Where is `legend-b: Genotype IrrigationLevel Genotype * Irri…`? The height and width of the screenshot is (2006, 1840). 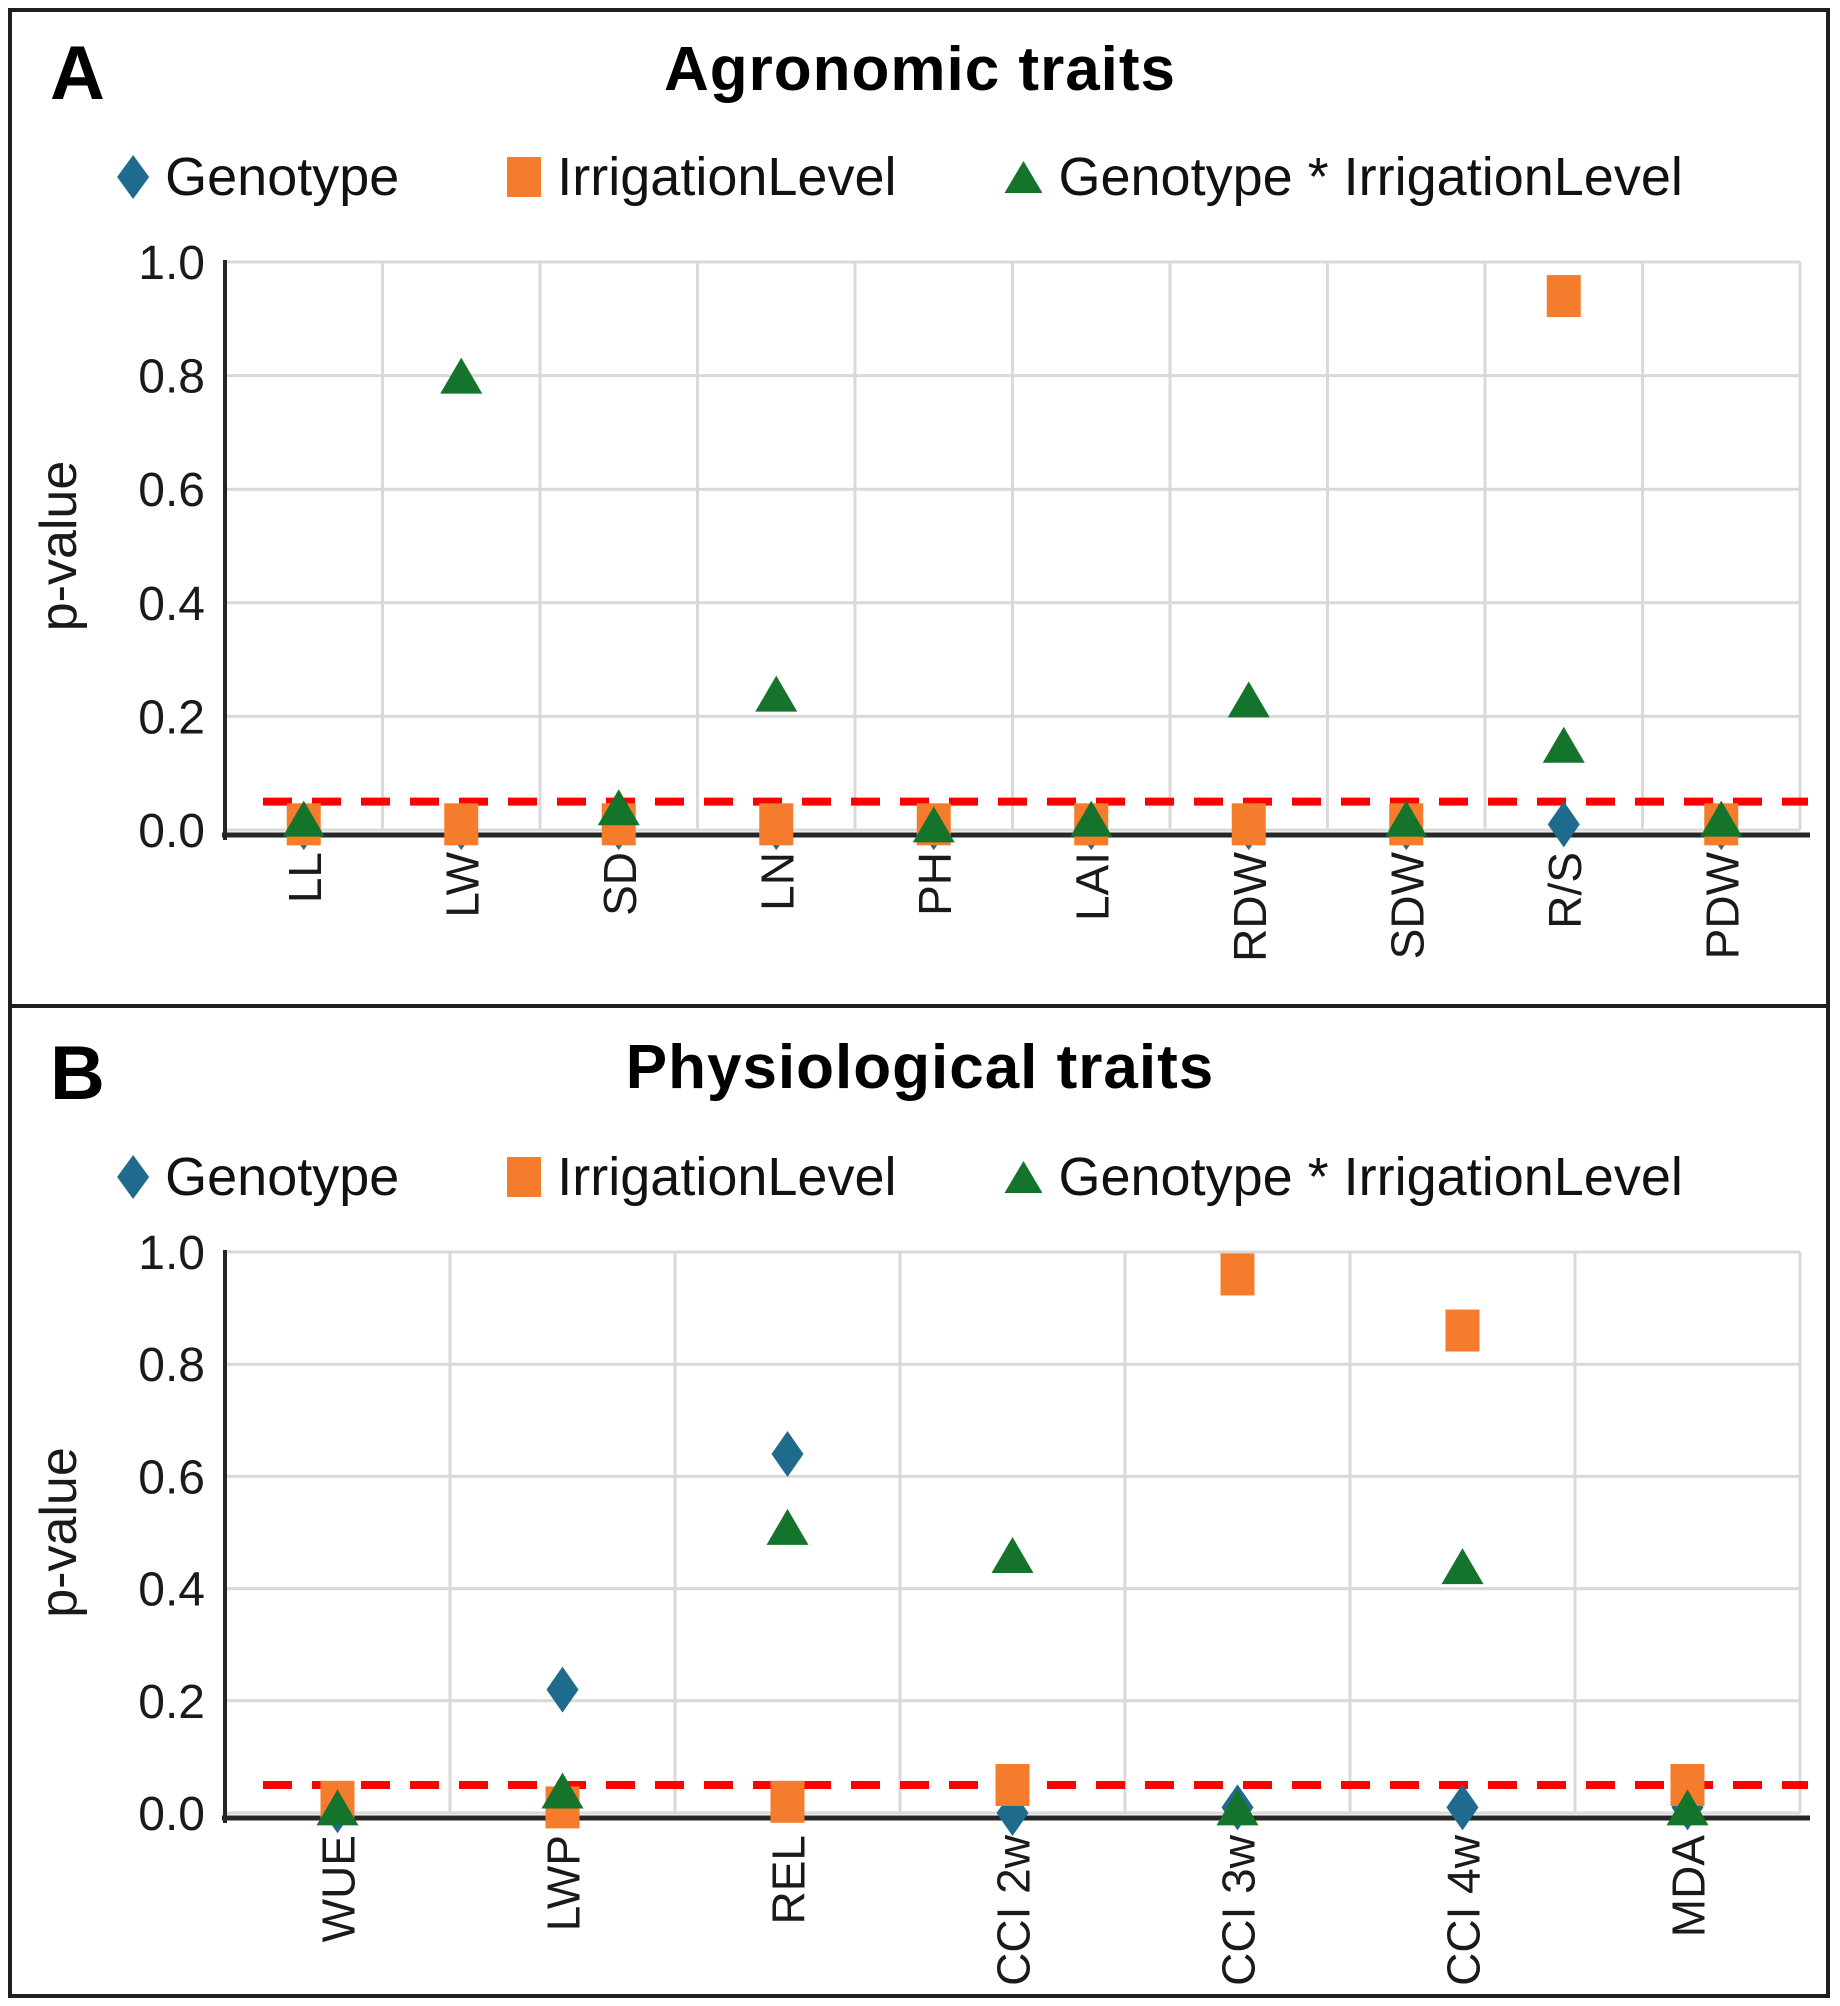 legend-b: Genotype IrrigationLevel Genotype * Irri… is located at coordinates (900, 1177).